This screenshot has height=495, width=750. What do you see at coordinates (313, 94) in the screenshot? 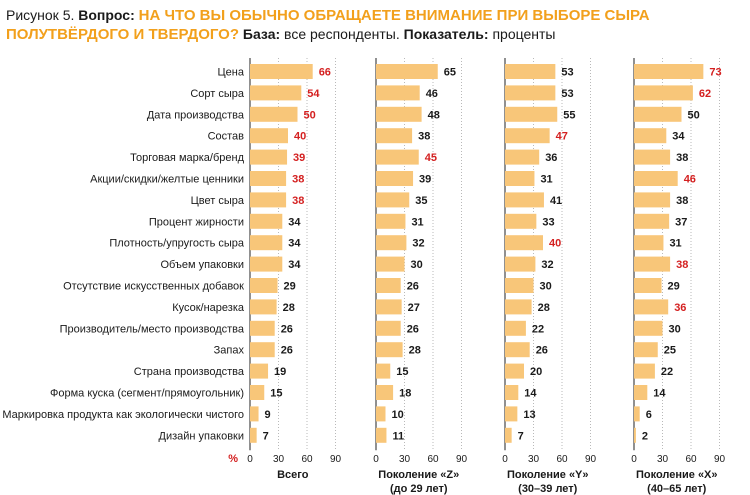
I see `data-label: 54` at bounding box center [313, 94].